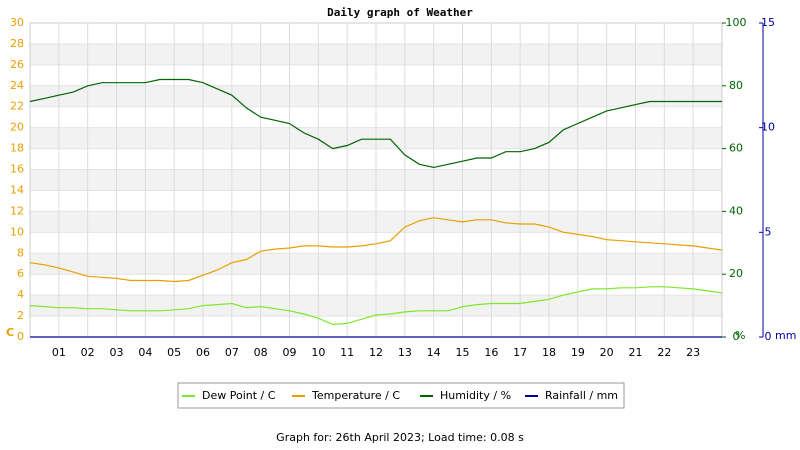 Image resolution: width=800 pixels, height=450 pixels. I want to click on y-tick-label: 6, so click(20, 273).